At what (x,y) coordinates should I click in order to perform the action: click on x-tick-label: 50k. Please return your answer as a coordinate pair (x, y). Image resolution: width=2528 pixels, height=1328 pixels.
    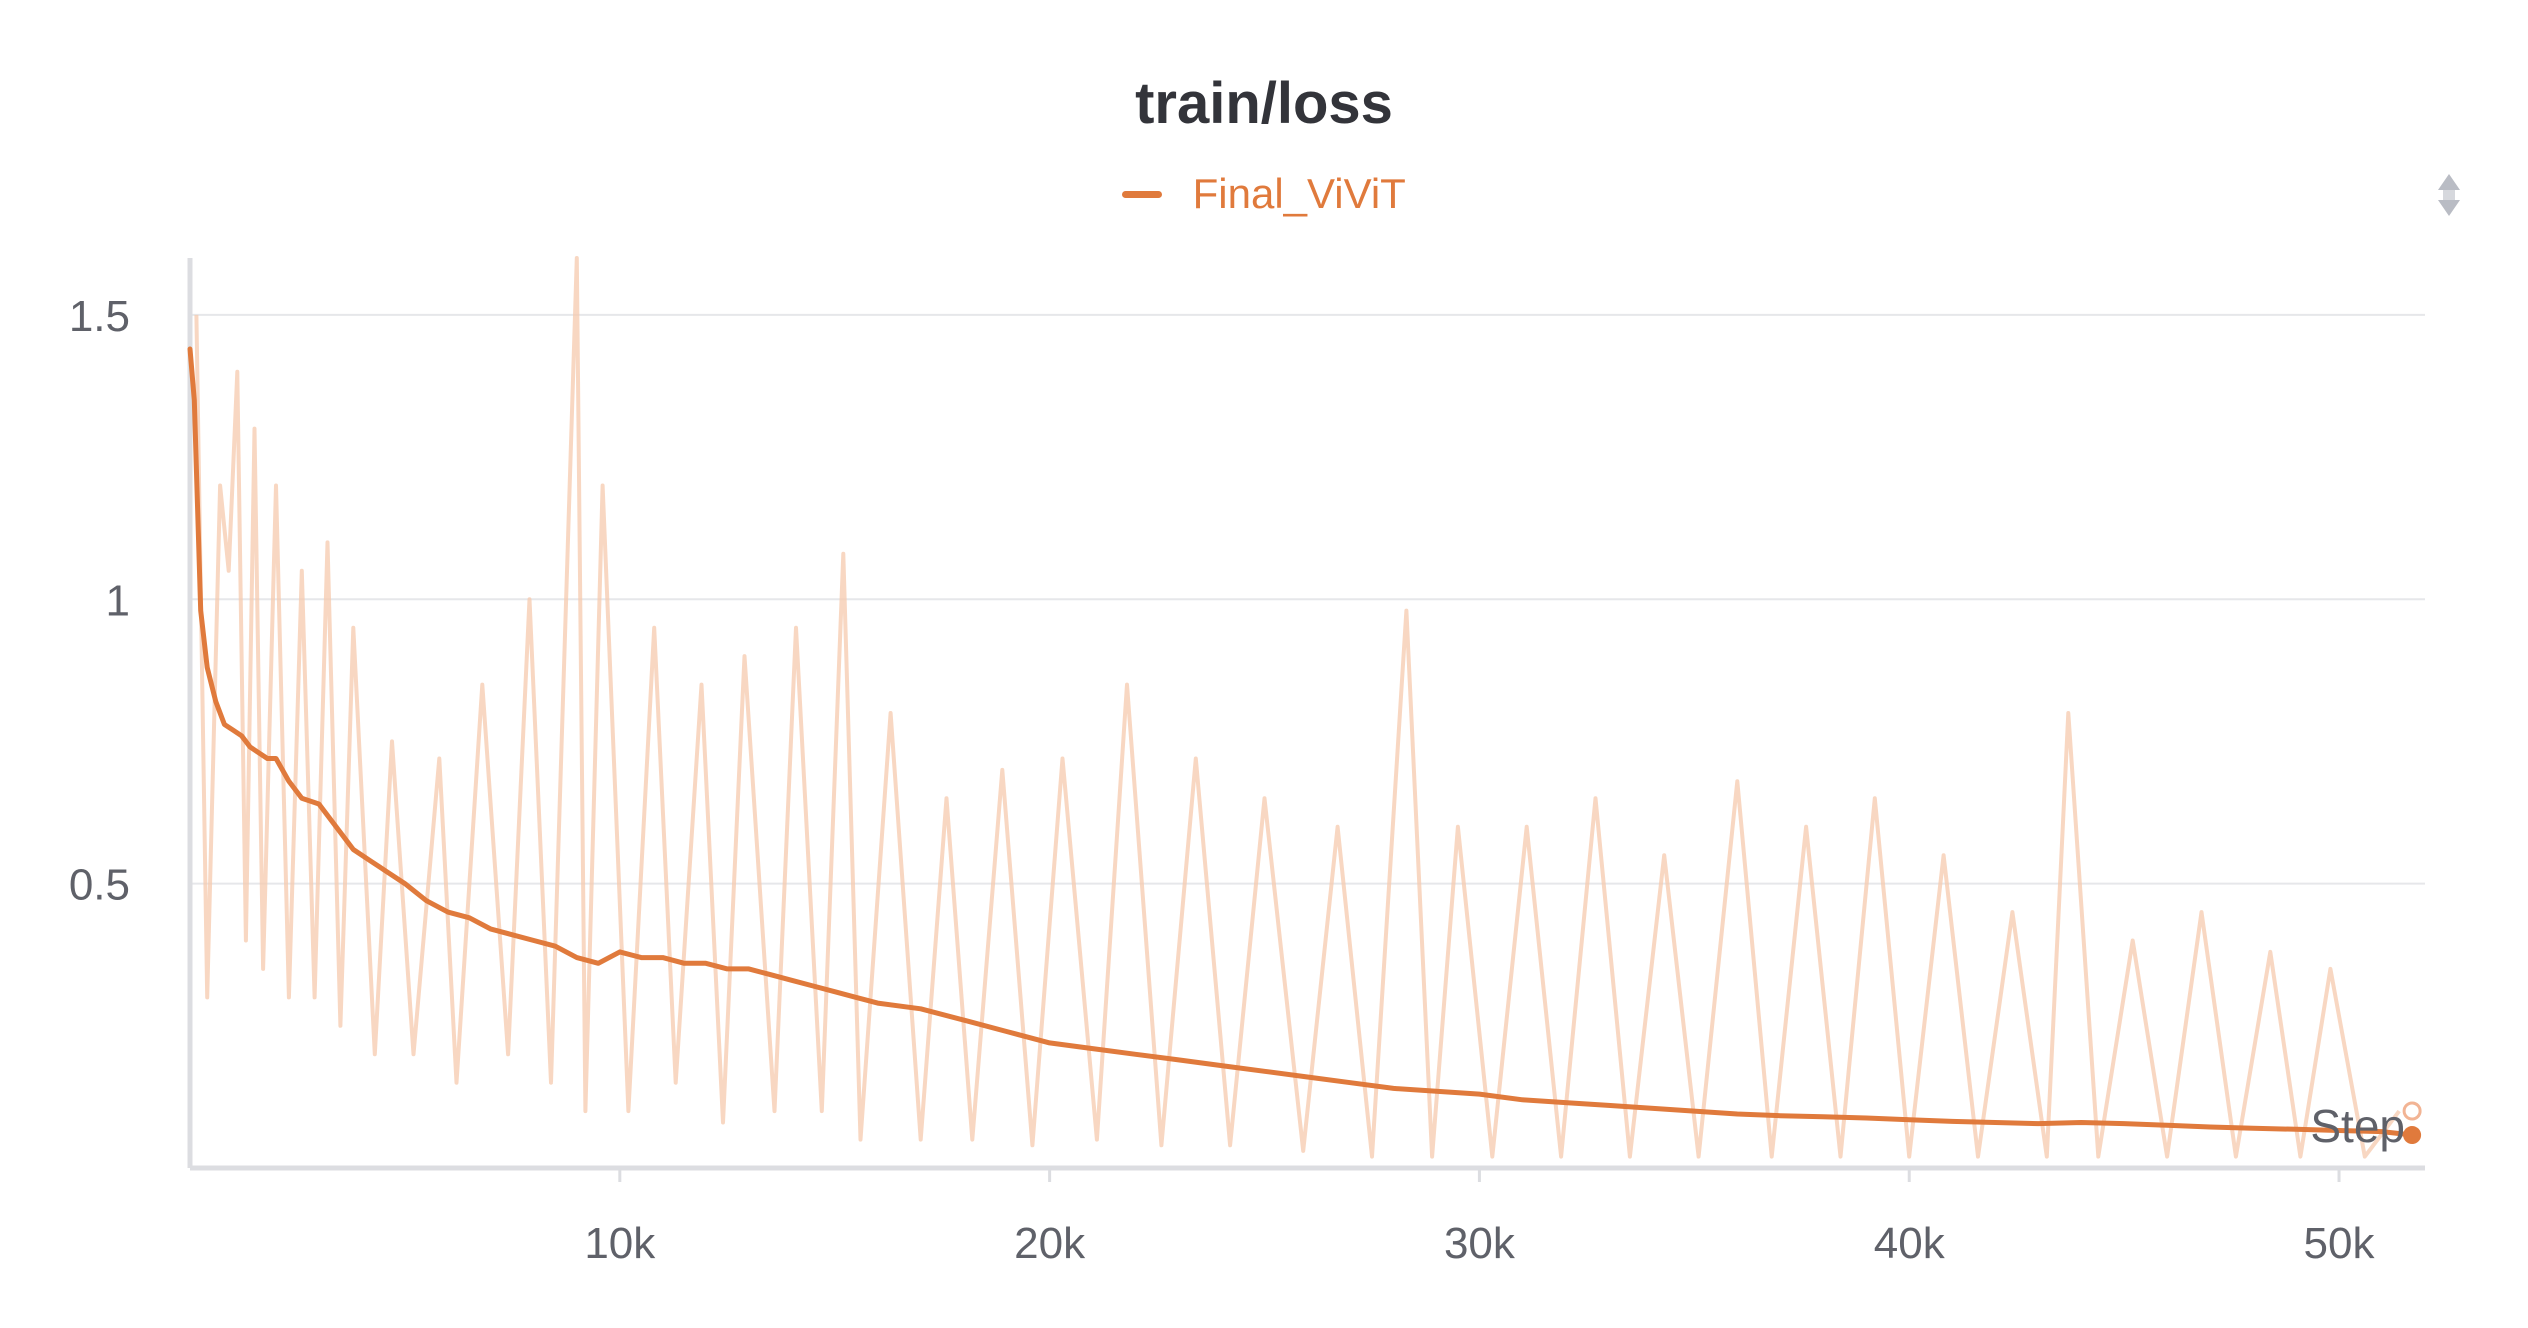
    Looking at the image, I should click on (2340, 1243).